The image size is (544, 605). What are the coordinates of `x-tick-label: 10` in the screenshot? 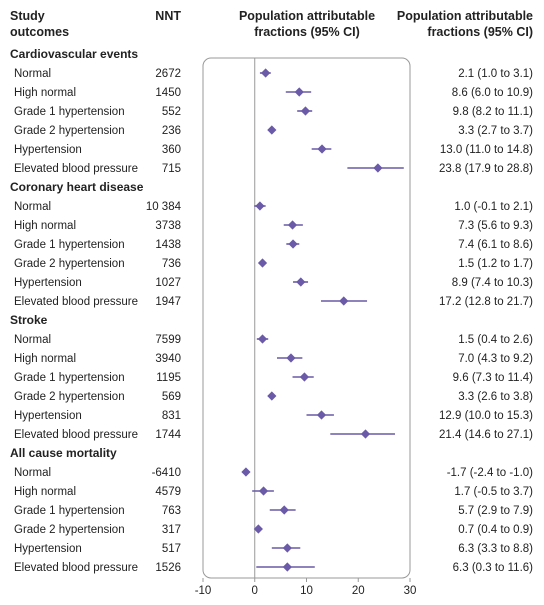 It's located at (306, 591).